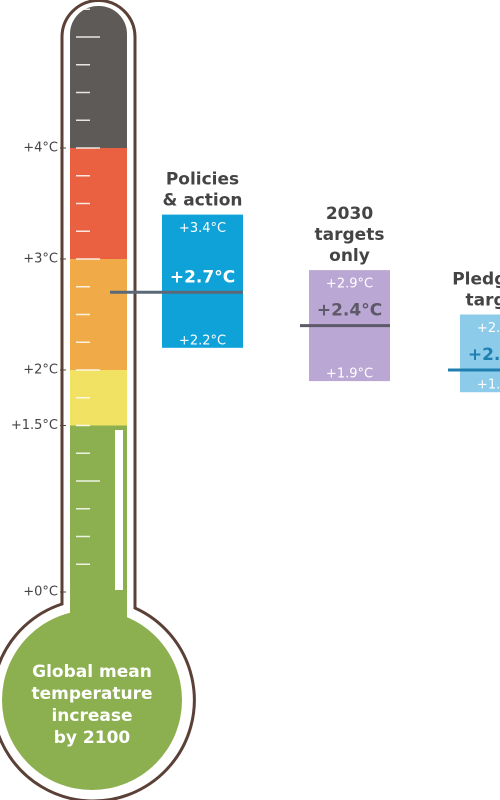 The image size is (500, 800). I want to click on y-tick-label: +1.5°C, so click(34, 425).